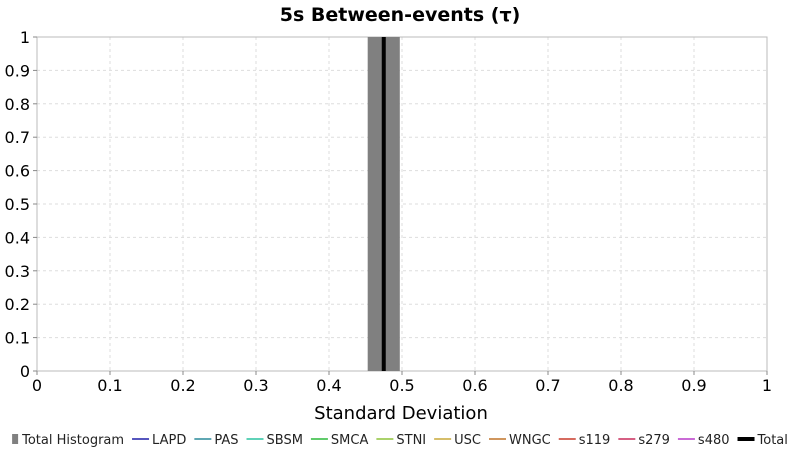 Image resolution: width=800 pixels, height=450 pixels. What do you see at coordinates (17, 338) in the screenshot?
I see `y-tick-label: 0.1` at bounding box center [17, 338].